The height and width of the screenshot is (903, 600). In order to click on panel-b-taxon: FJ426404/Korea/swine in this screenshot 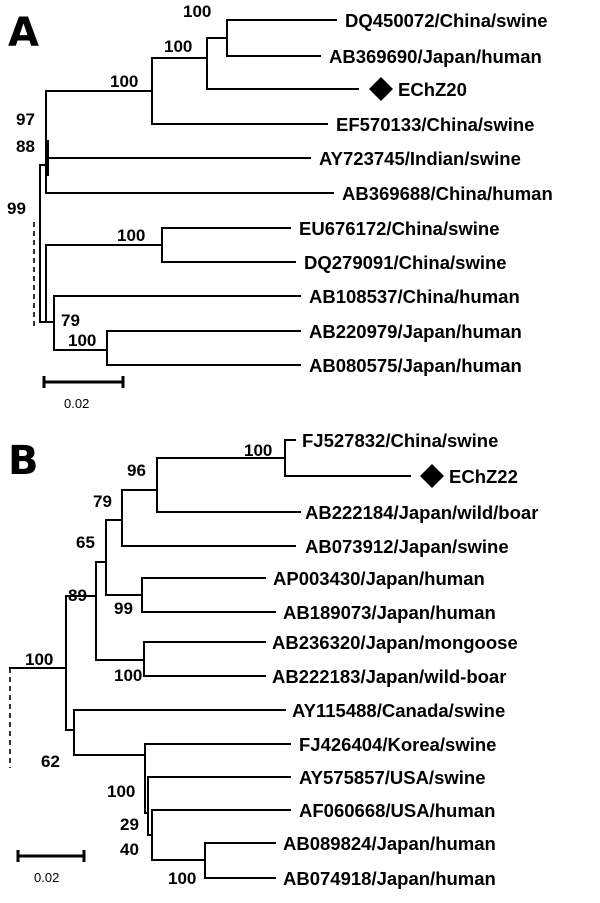, I will do `click(397, 744)`.